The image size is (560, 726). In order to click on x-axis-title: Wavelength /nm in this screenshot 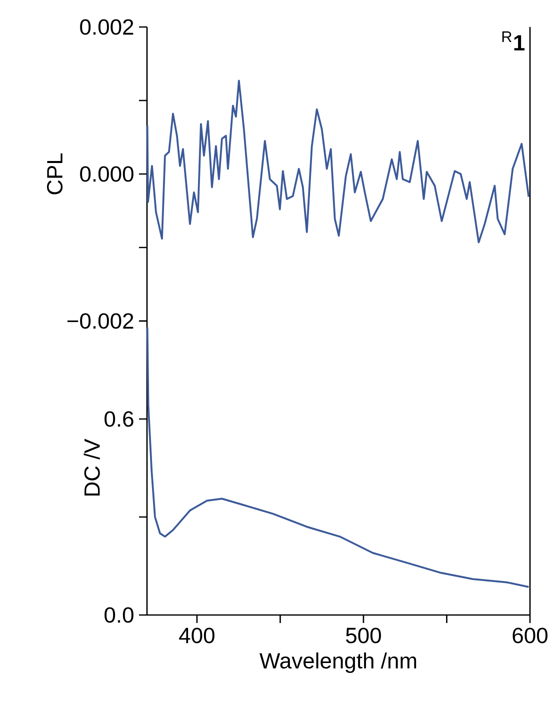, I will do `click(338, 662)`.